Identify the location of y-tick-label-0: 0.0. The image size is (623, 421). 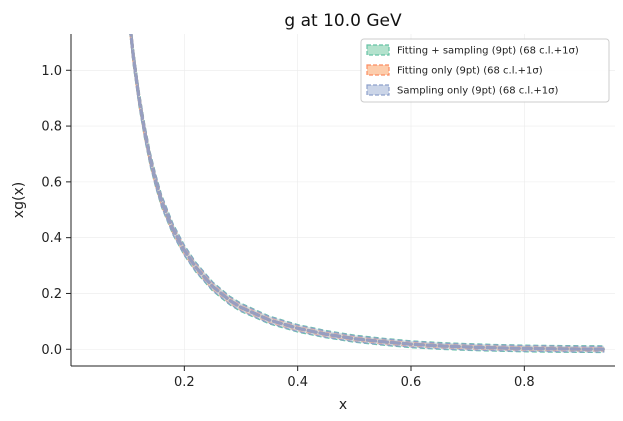
(51, 350).